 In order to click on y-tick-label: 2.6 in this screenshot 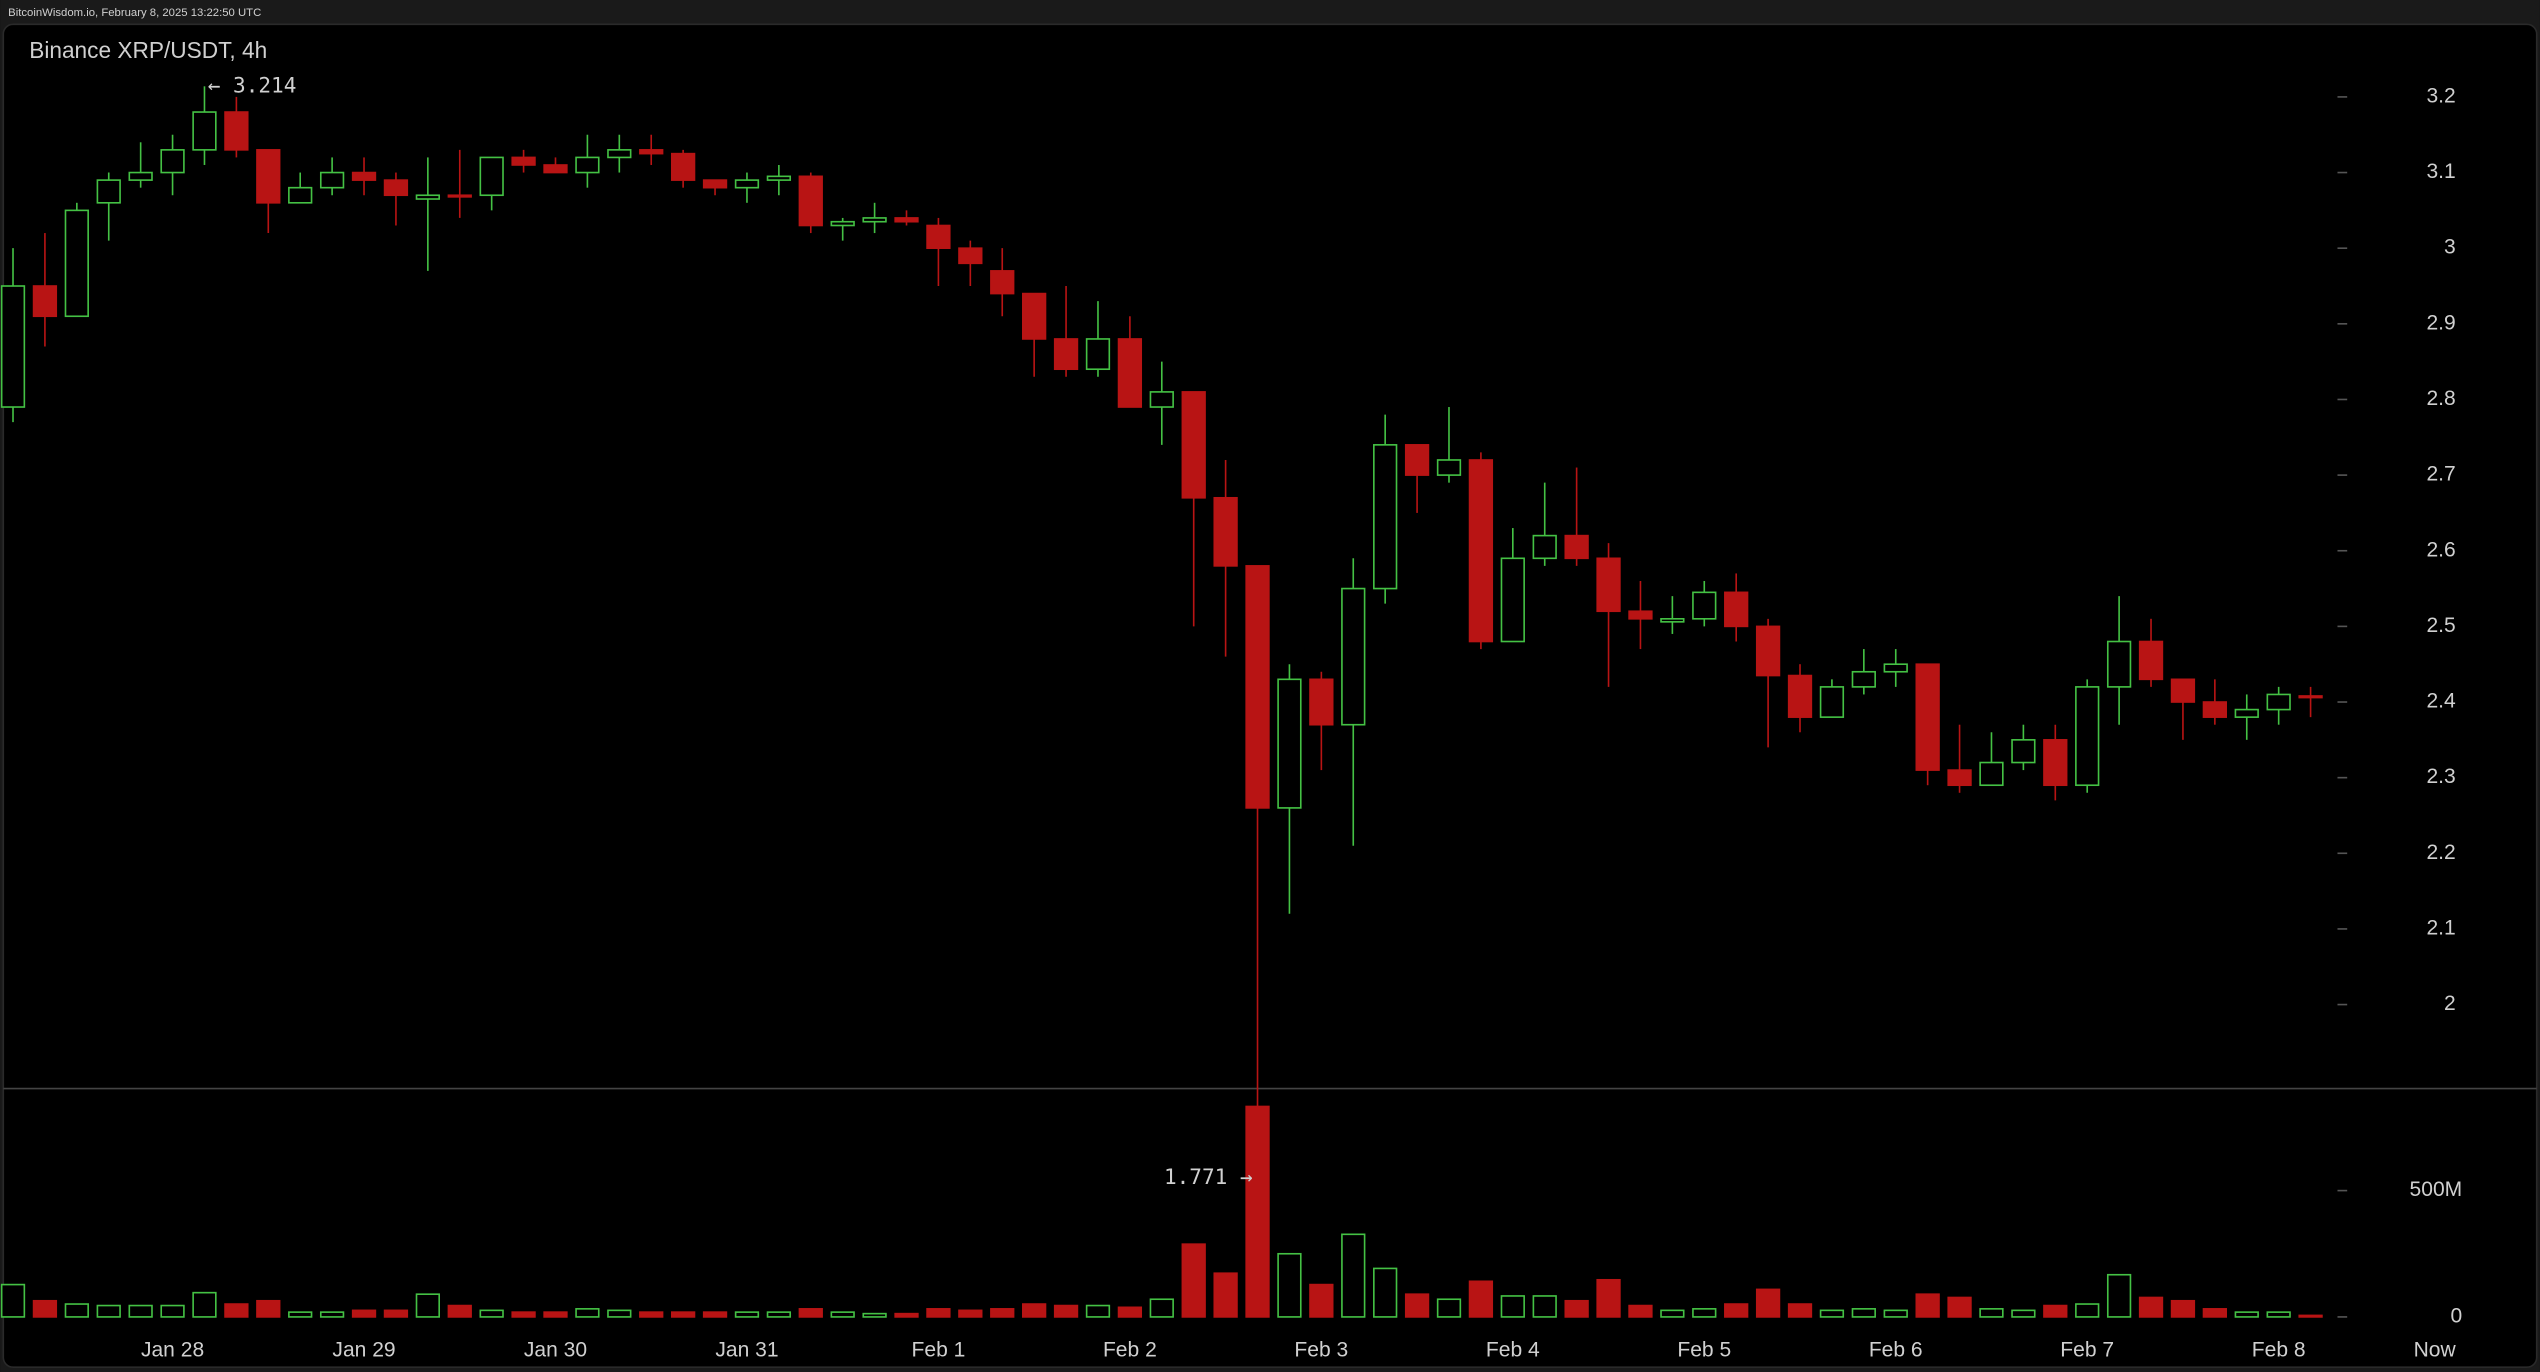, I will do `click(2440, 549)`.